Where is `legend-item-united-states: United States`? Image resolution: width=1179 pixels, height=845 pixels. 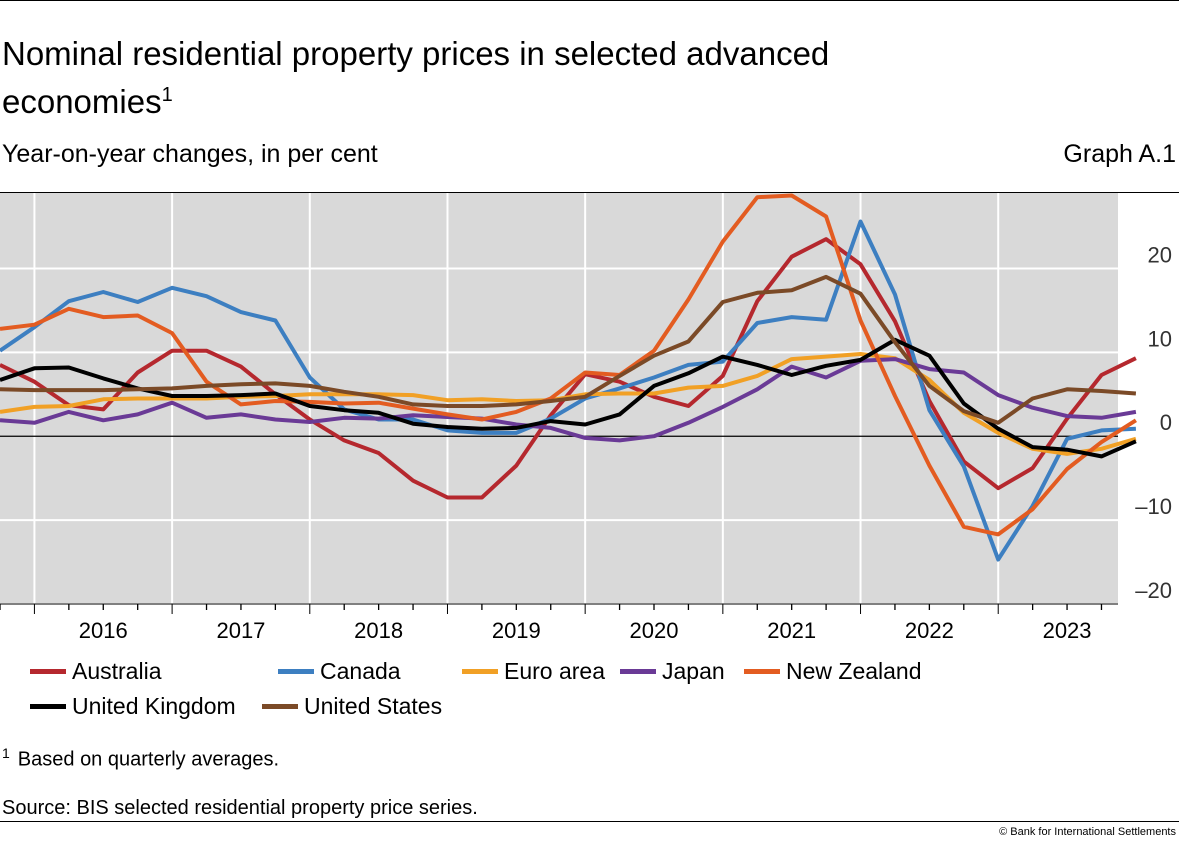 legend-item-united-states: United States is located at coordinates (352, 706).